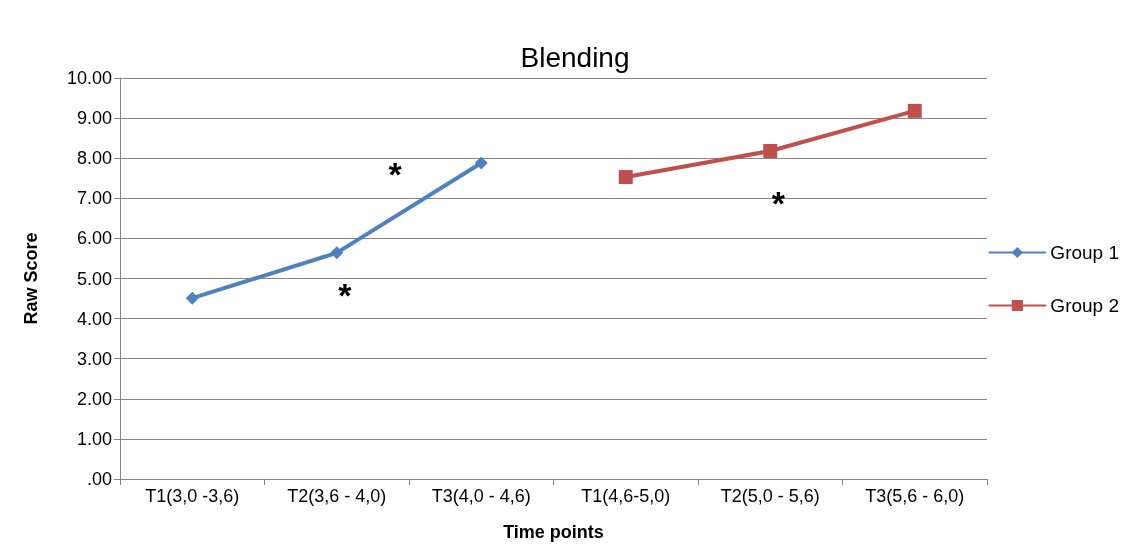  What do you see at coordinates (481, 496) in the screenshot?
I see `x-tick-label: T3(4,0 - 4,6)` at bounding box center [481, 496].